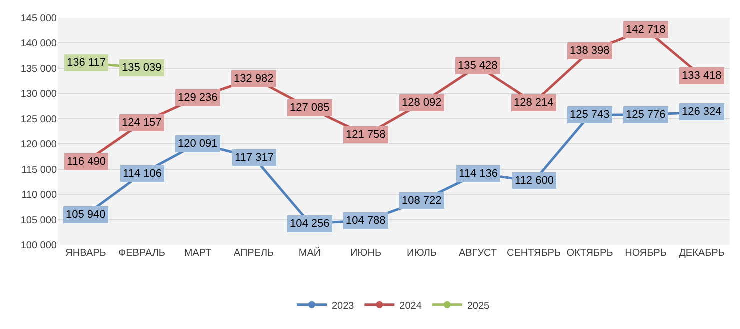 The width and height of the screenshot is (740, 329). I want to click on data-label: 127 085, so click(310, 108).